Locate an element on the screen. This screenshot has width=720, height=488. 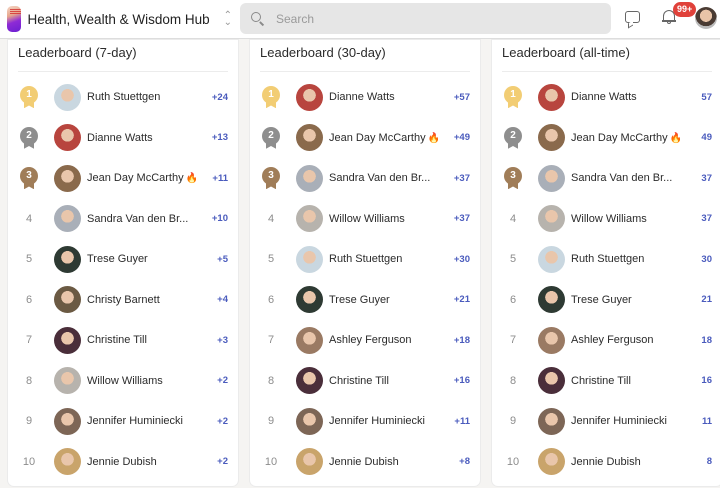
leaderboard-row: 4 Willow Williams 37 is located at coordinates (606, 219).